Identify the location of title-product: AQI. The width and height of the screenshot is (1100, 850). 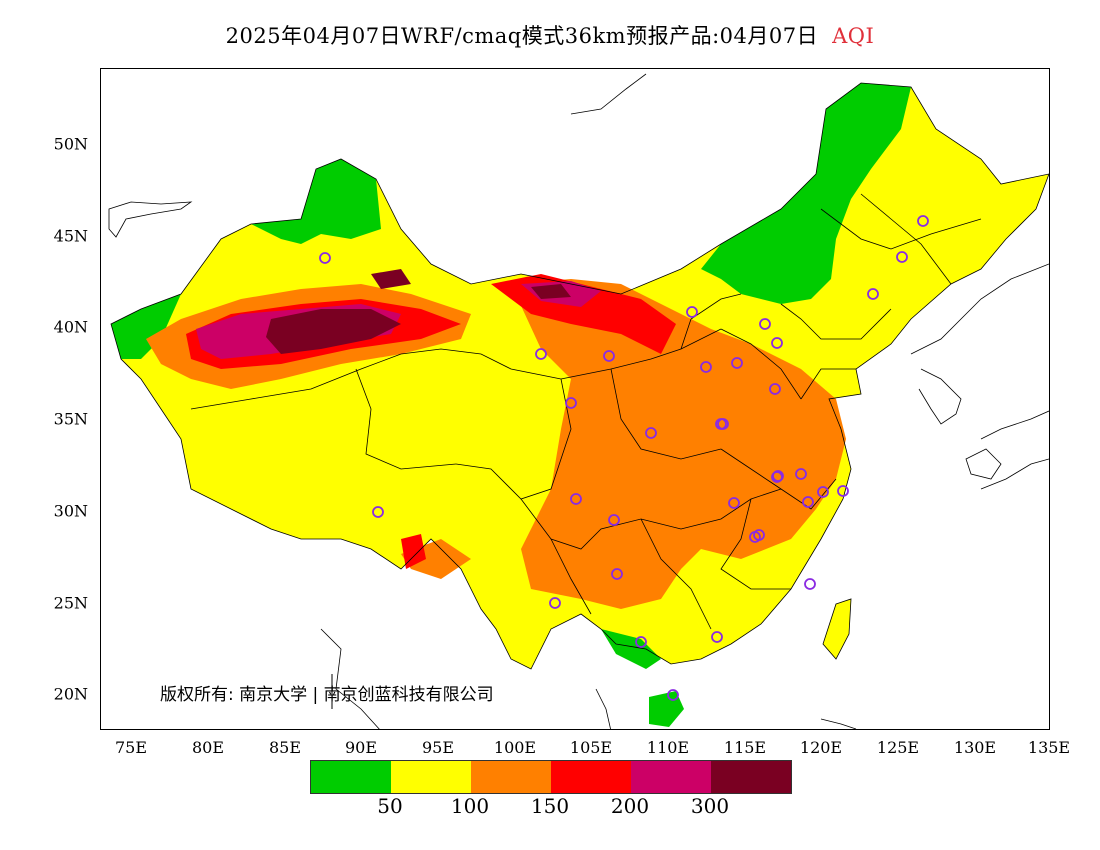
(853, 36).